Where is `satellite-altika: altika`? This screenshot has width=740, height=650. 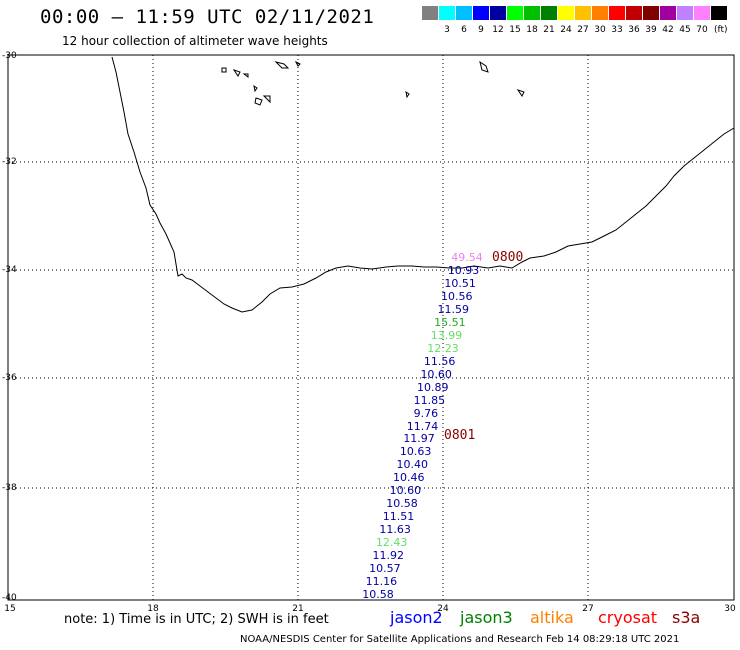
satellite-altika: altika is located at coordinates (552, 617).